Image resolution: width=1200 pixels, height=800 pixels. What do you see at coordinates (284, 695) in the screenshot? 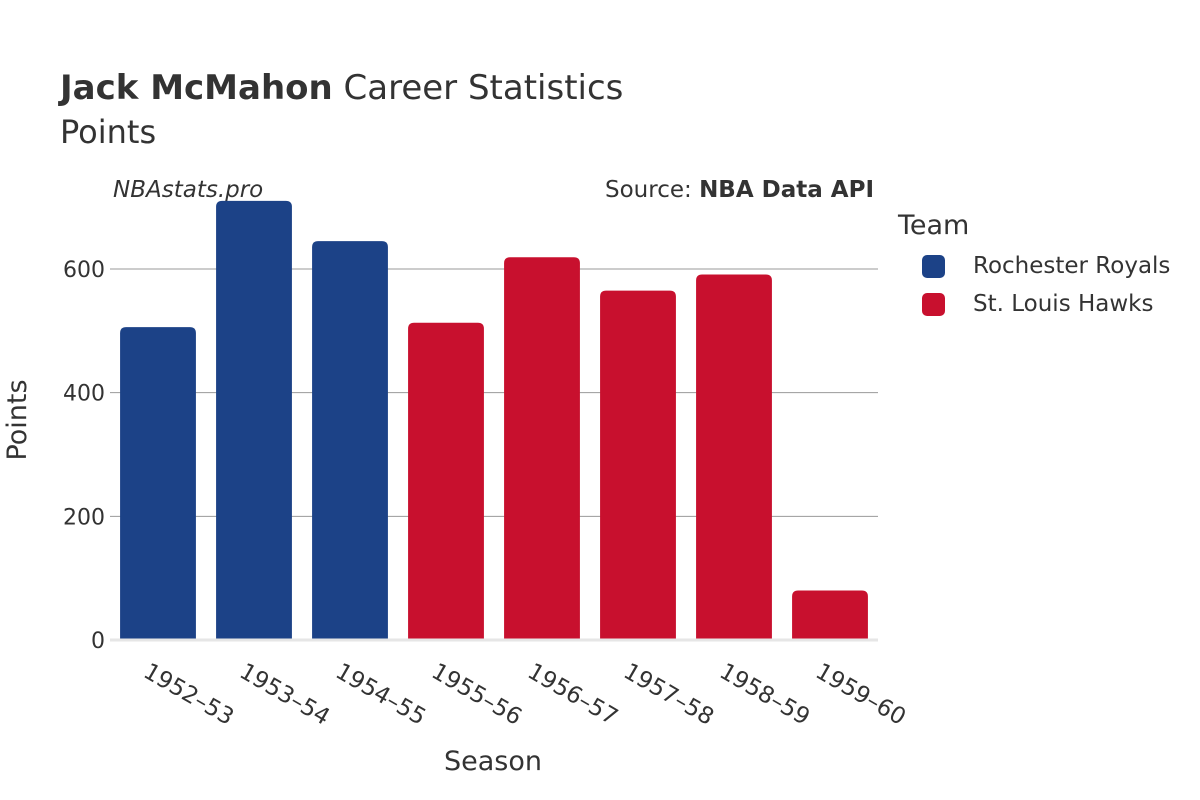
I see `x-tick-label-1953–54: 1953–54` at bounding box center [284, 695].